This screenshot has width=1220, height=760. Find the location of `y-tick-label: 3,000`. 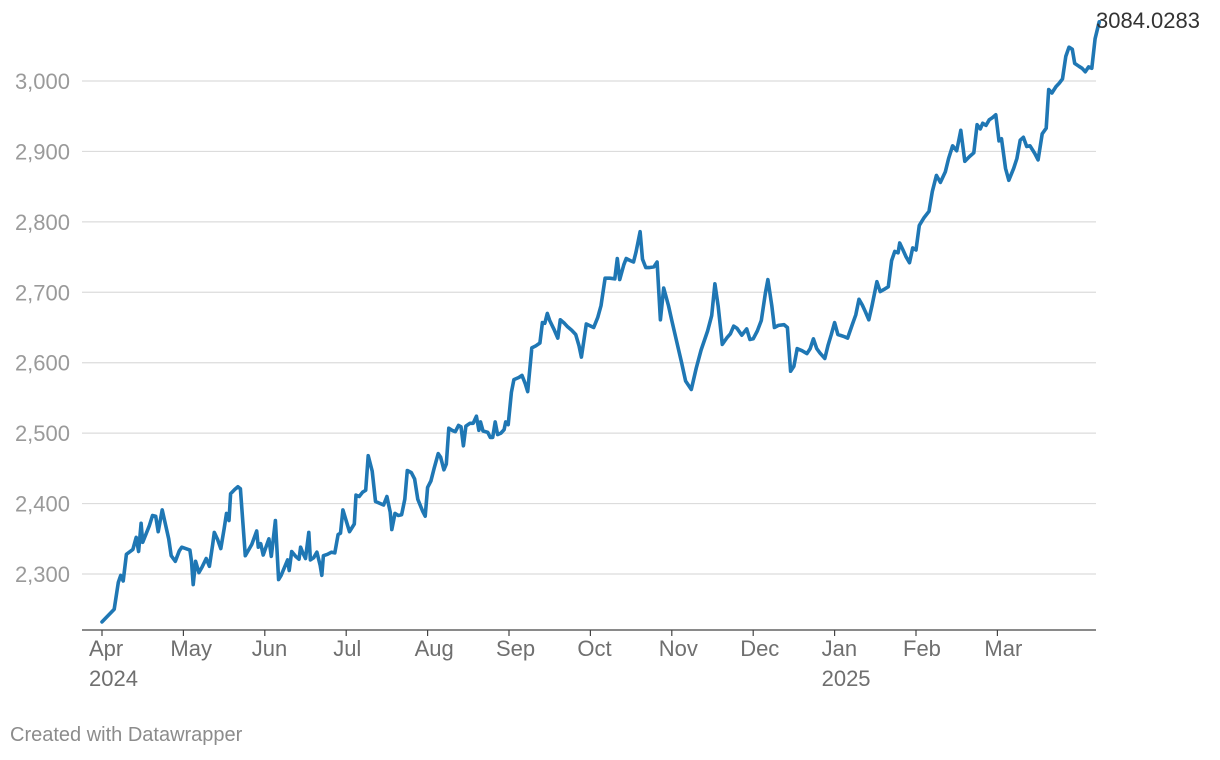

y-tick-label: 3,000 is located at coordinates (42, 81).